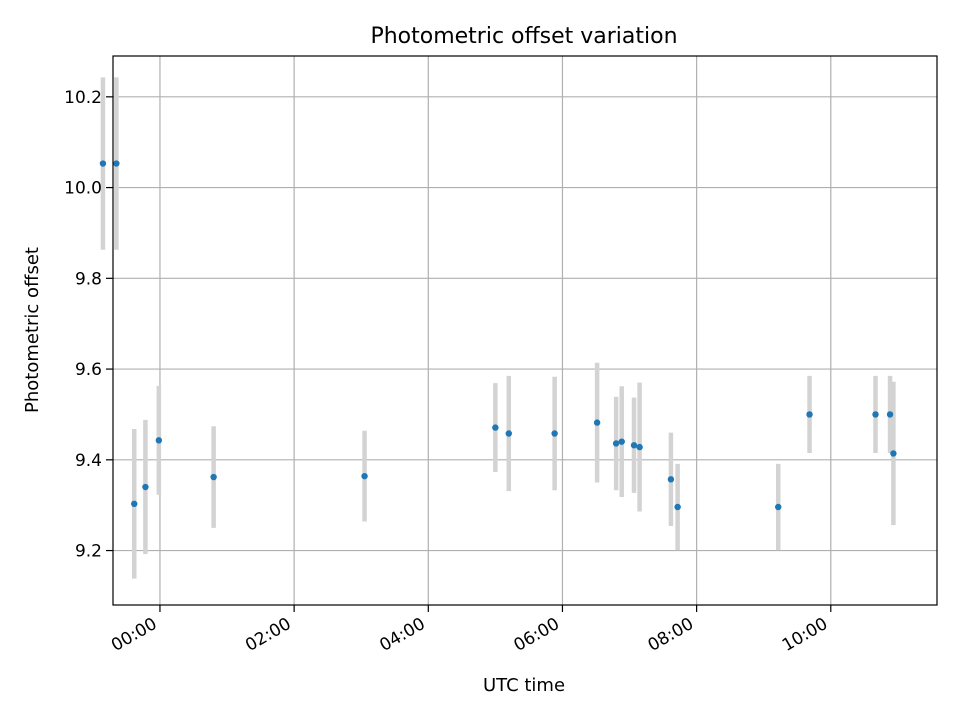 The height and width of the screenshot is (720, 960). Describe the element at coordinates (83, 189) in the screenshot. I see `y-tick-label: 10.0` at that location.